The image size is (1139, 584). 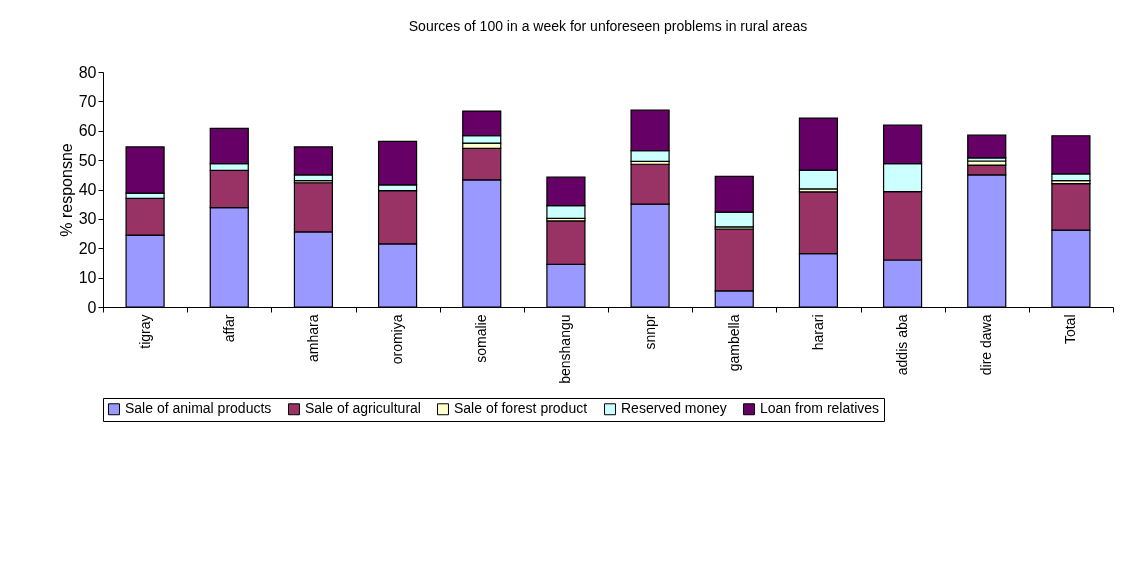 What do you see at coordinates (92, 307) in the screenshot?
I see `y-tick-label: 0` at bounding box center [92, 307].